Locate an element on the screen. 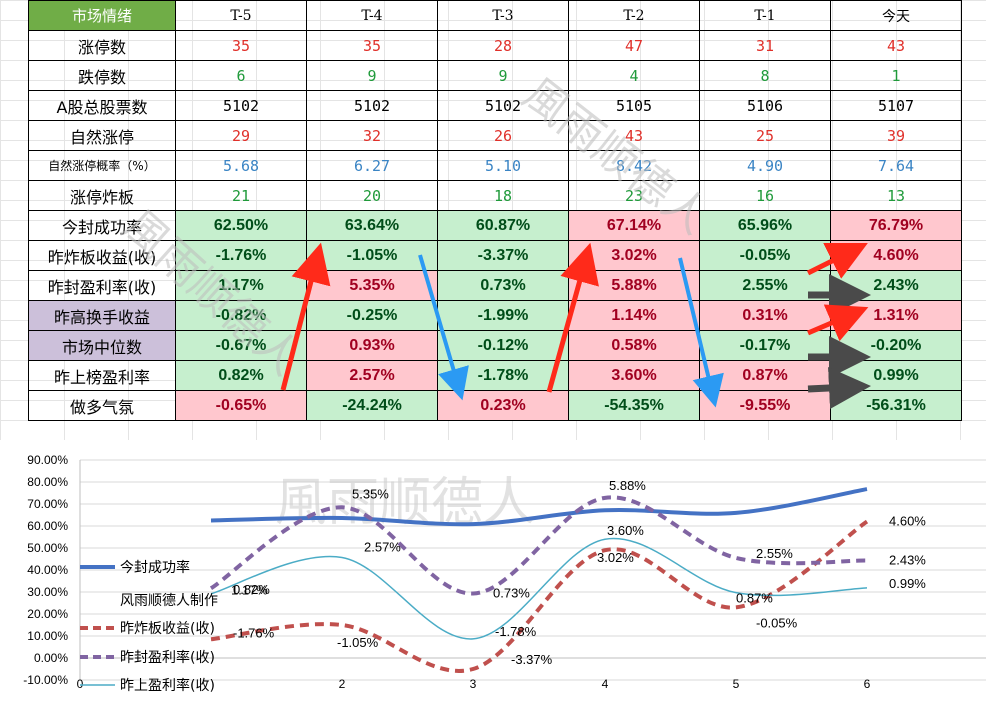 Image resolution: width=986 pixels, height=724 pixels. value-cell: 4.60% is located at coordinates (896, 255).